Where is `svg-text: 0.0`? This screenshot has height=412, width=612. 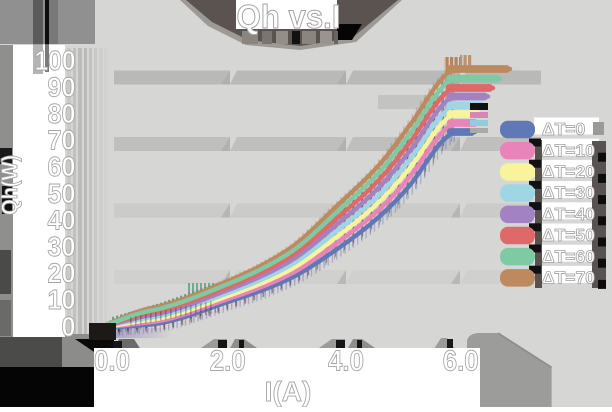
svg-text: 0.0 is located at coordinates (112, 362).